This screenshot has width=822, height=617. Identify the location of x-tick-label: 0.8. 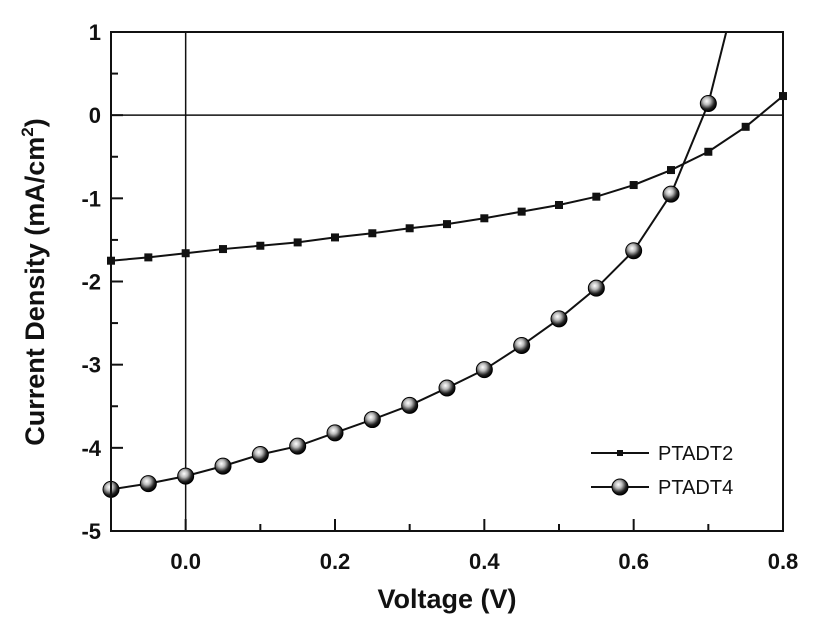
(783, 561).